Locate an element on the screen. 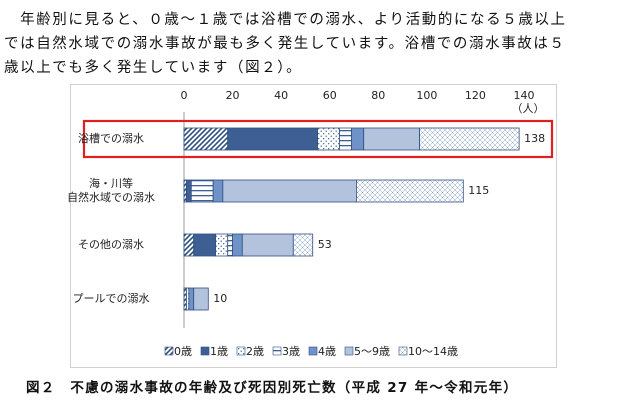 The height and width of the screenshot is (409, 620). axis-unit: （人） is located at coordinates (528, 108).